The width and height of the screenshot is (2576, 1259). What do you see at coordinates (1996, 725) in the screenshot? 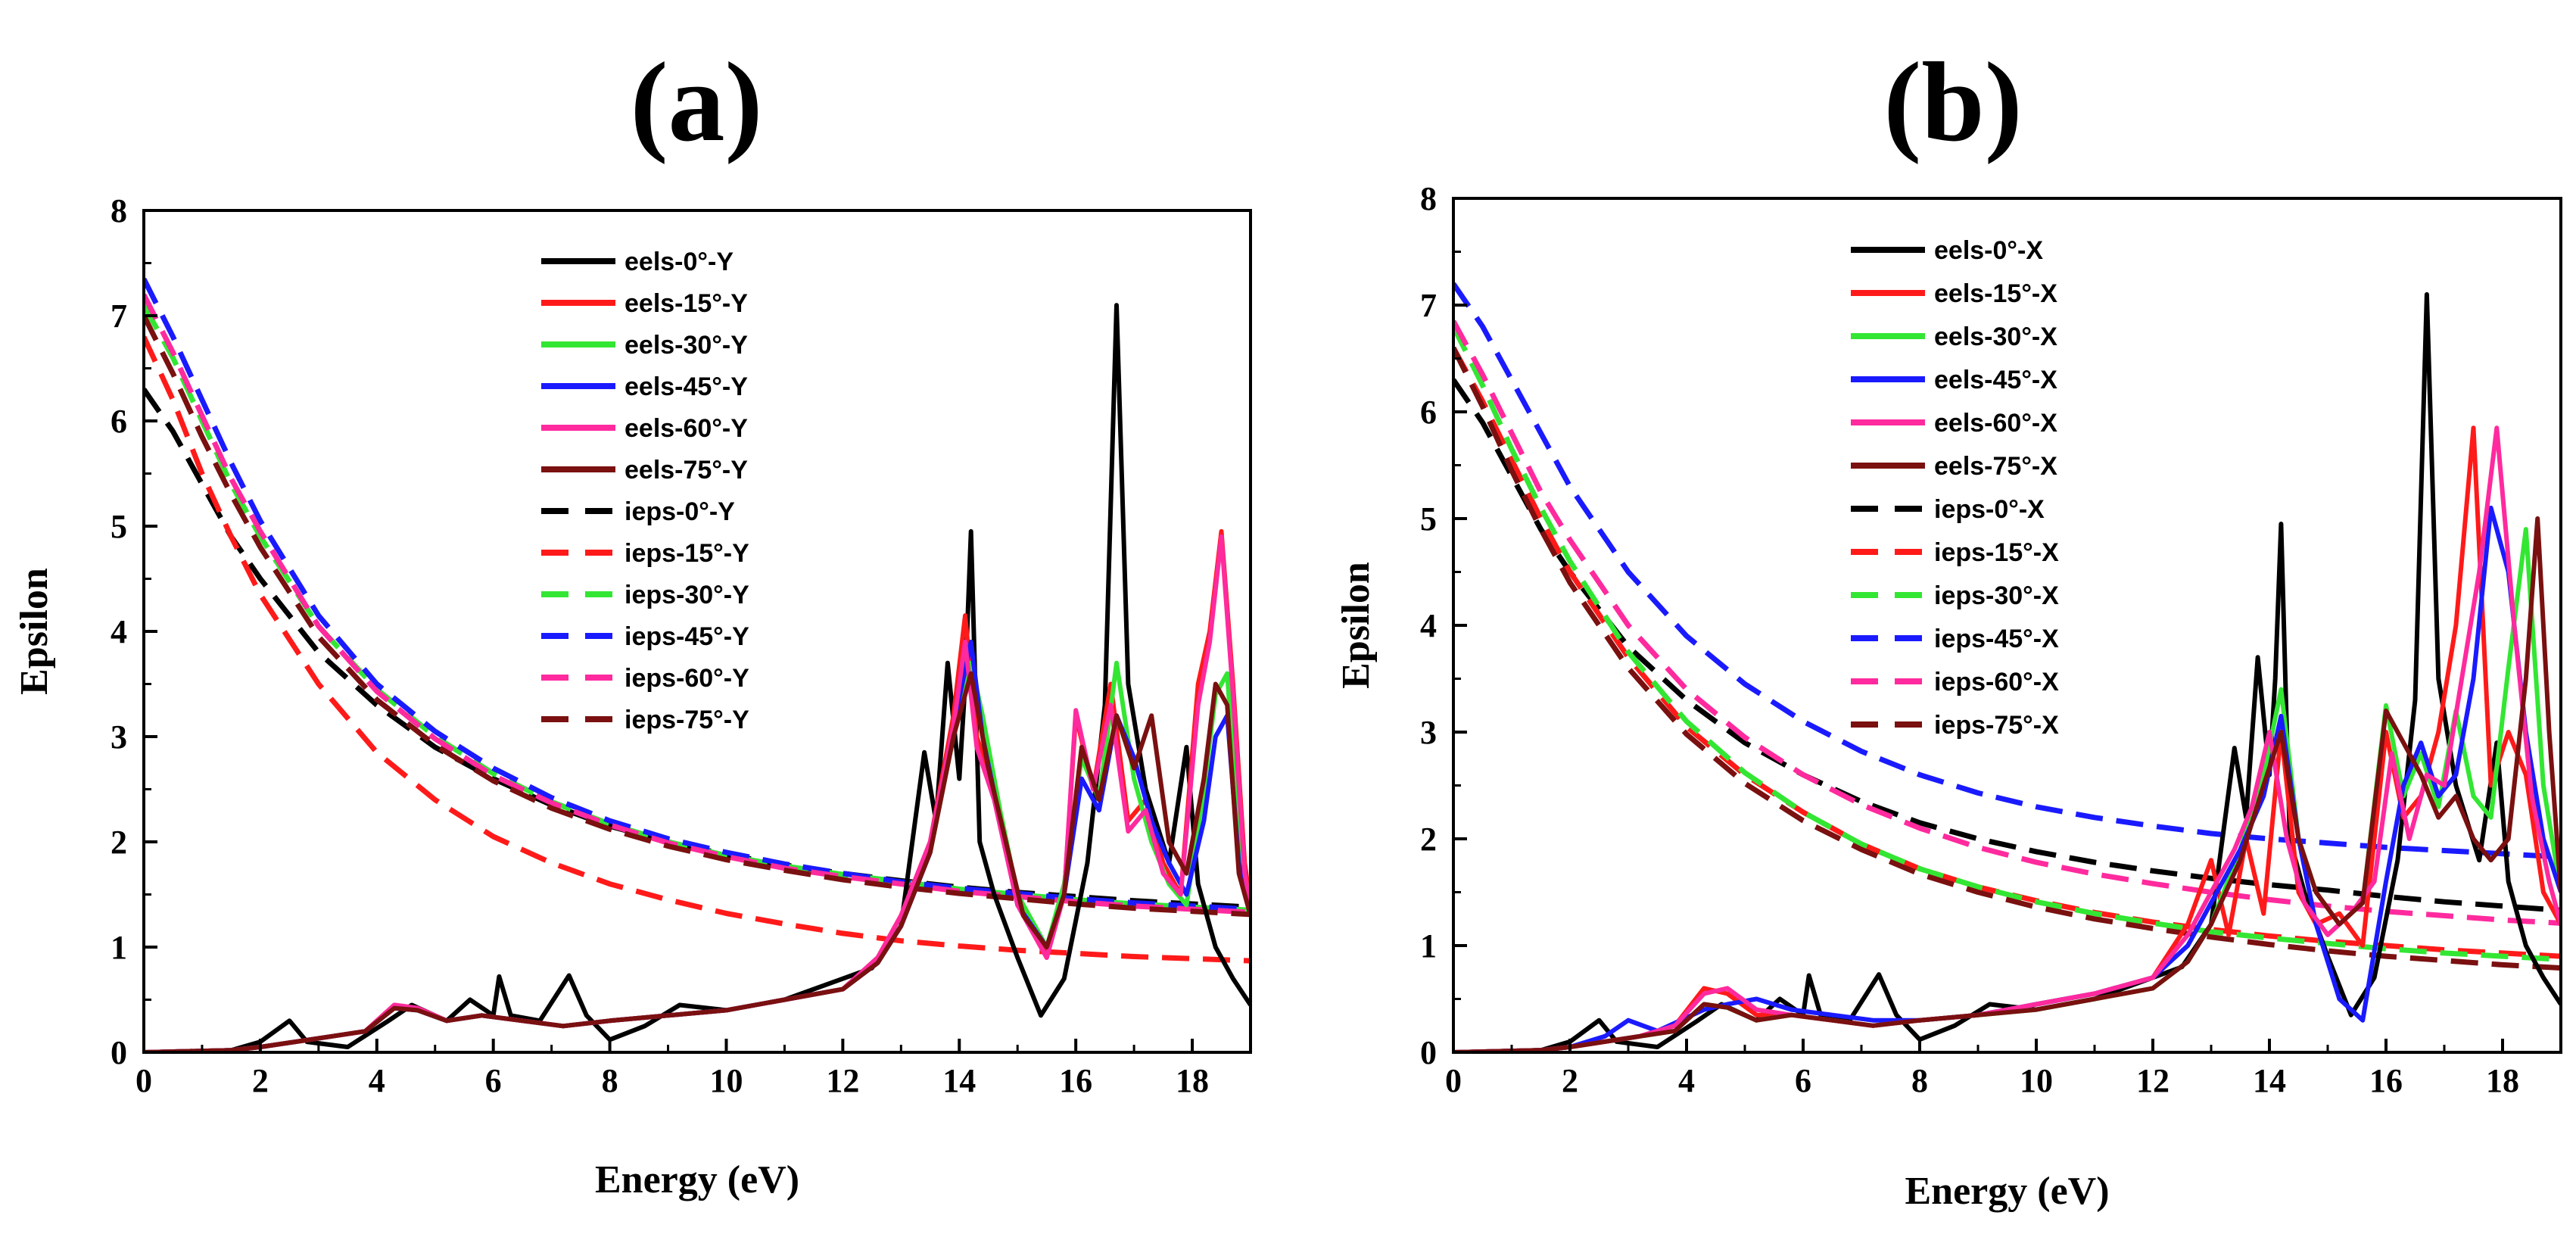
I see `legend-label: ieps-75°-X` at bounding box center [1996, 725].